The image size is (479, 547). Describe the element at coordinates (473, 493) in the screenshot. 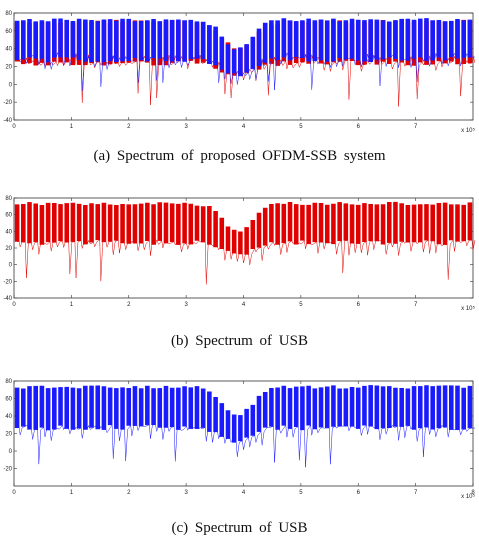

I see `x-tick-label: 8` at that location.